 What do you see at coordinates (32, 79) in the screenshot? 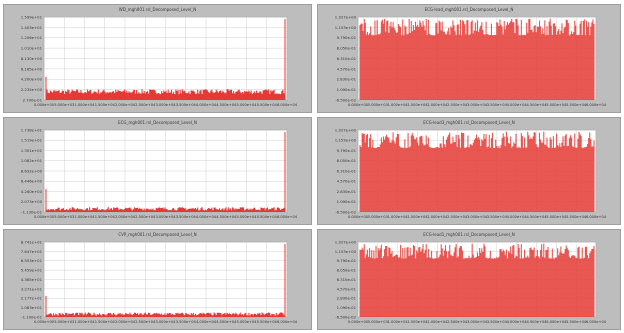
I see `y-tick-label: 4.200e+00` at bounding box center [32, 79].